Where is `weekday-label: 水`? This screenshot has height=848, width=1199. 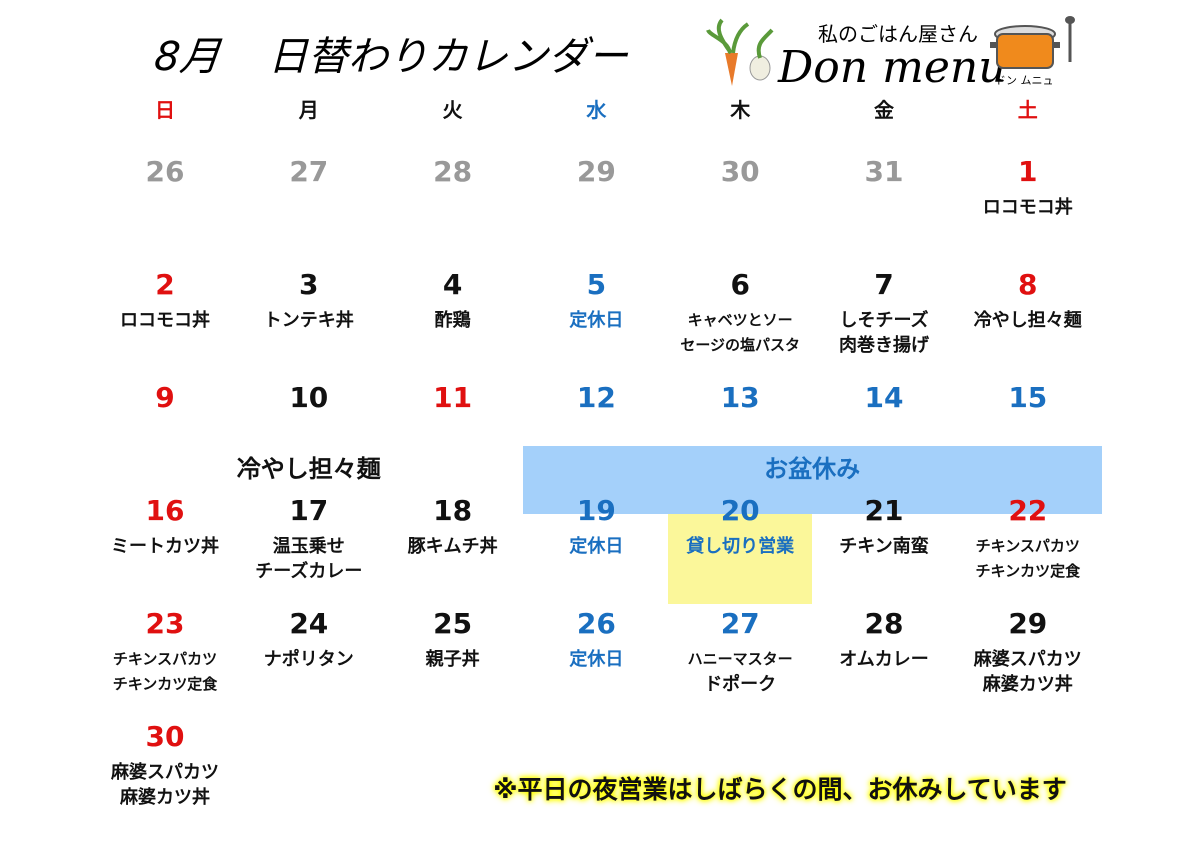
weekday-label: 水 is located at coordinates (596, 110).